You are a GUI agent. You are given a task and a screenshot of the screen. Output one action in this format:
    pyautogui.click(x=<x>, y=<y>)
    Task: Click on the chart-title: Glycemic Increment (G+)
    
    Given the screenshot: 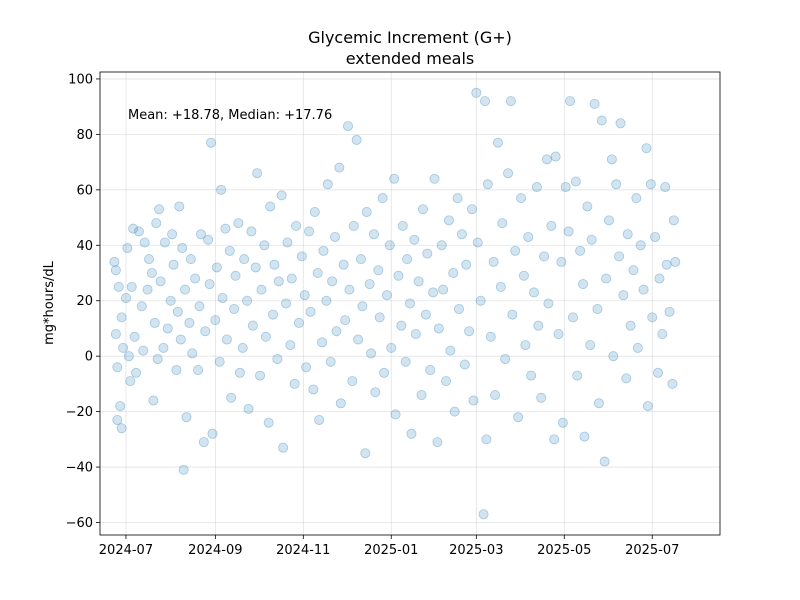 What is the action you would take?
    pyautogui.click(x=410, y=37)
    